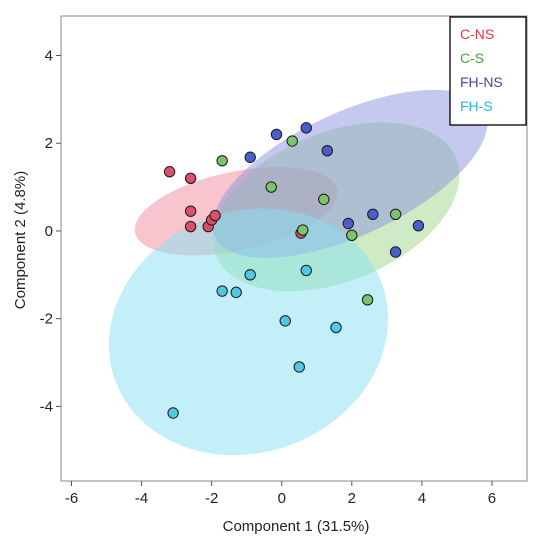 The image size is (538, 550). What do you see at coordinates (20, 240) in the screenshot?
I see `y-axis-label: Component 2 (4.8%)` at bounding box center [20, 240].